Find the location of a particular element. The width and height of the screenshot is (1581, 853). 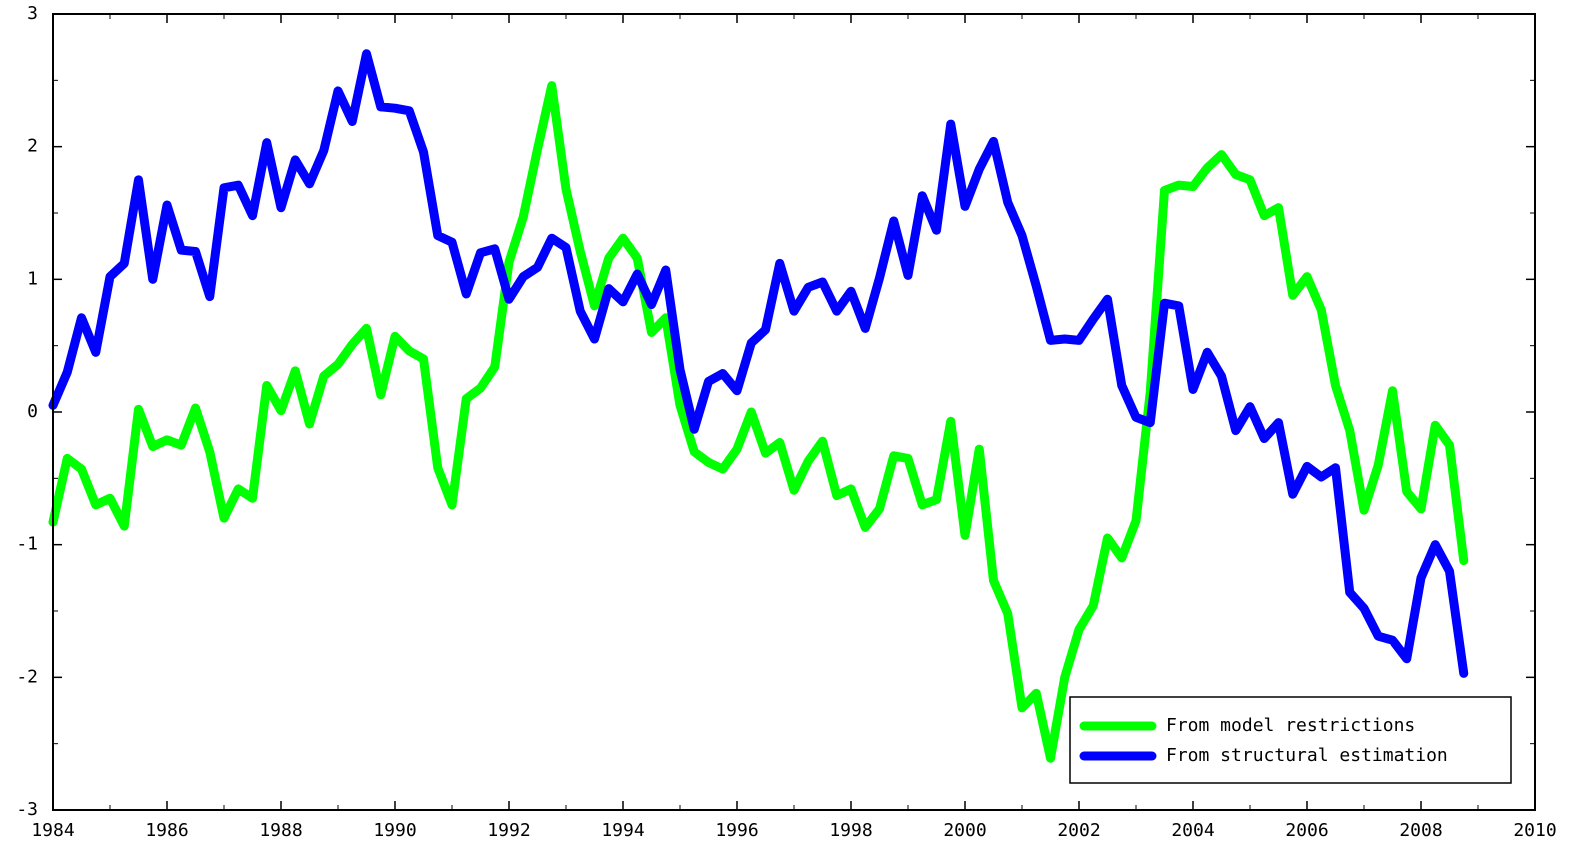

x-tick-label: 1986 is located at coordinates (166, 830).